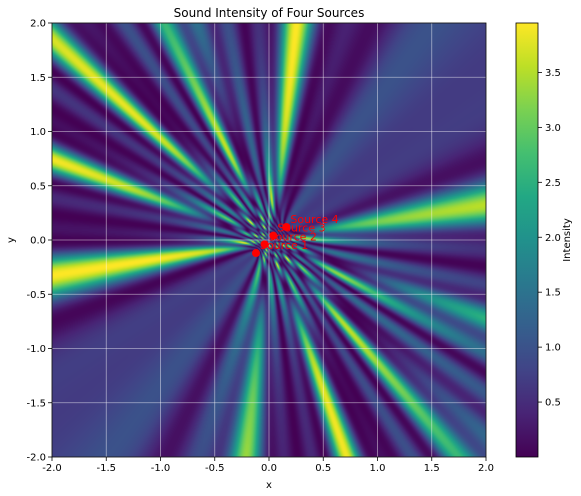 The width and height of the screenshot is (581, 496). I want to click on x-axis: -2.0 -1.5 -1.0 -0.5 0.0 0.5 1.0 1.5 2.0, so click(268, 465).